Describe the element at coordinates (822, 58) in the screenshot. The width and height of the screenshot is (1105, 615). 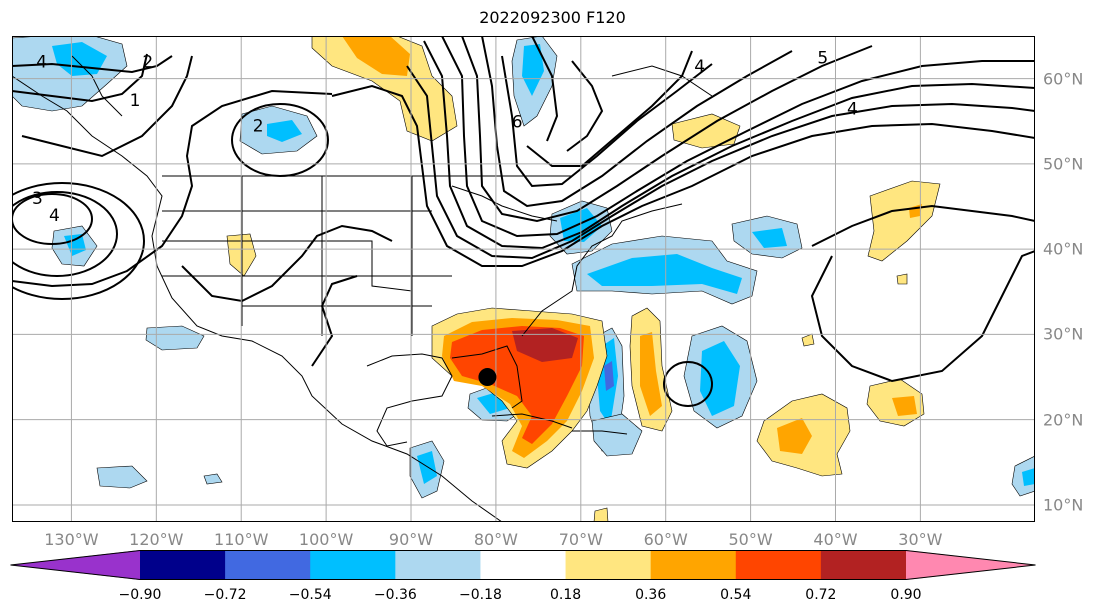
I see `contour-value-label: 5` at that location.